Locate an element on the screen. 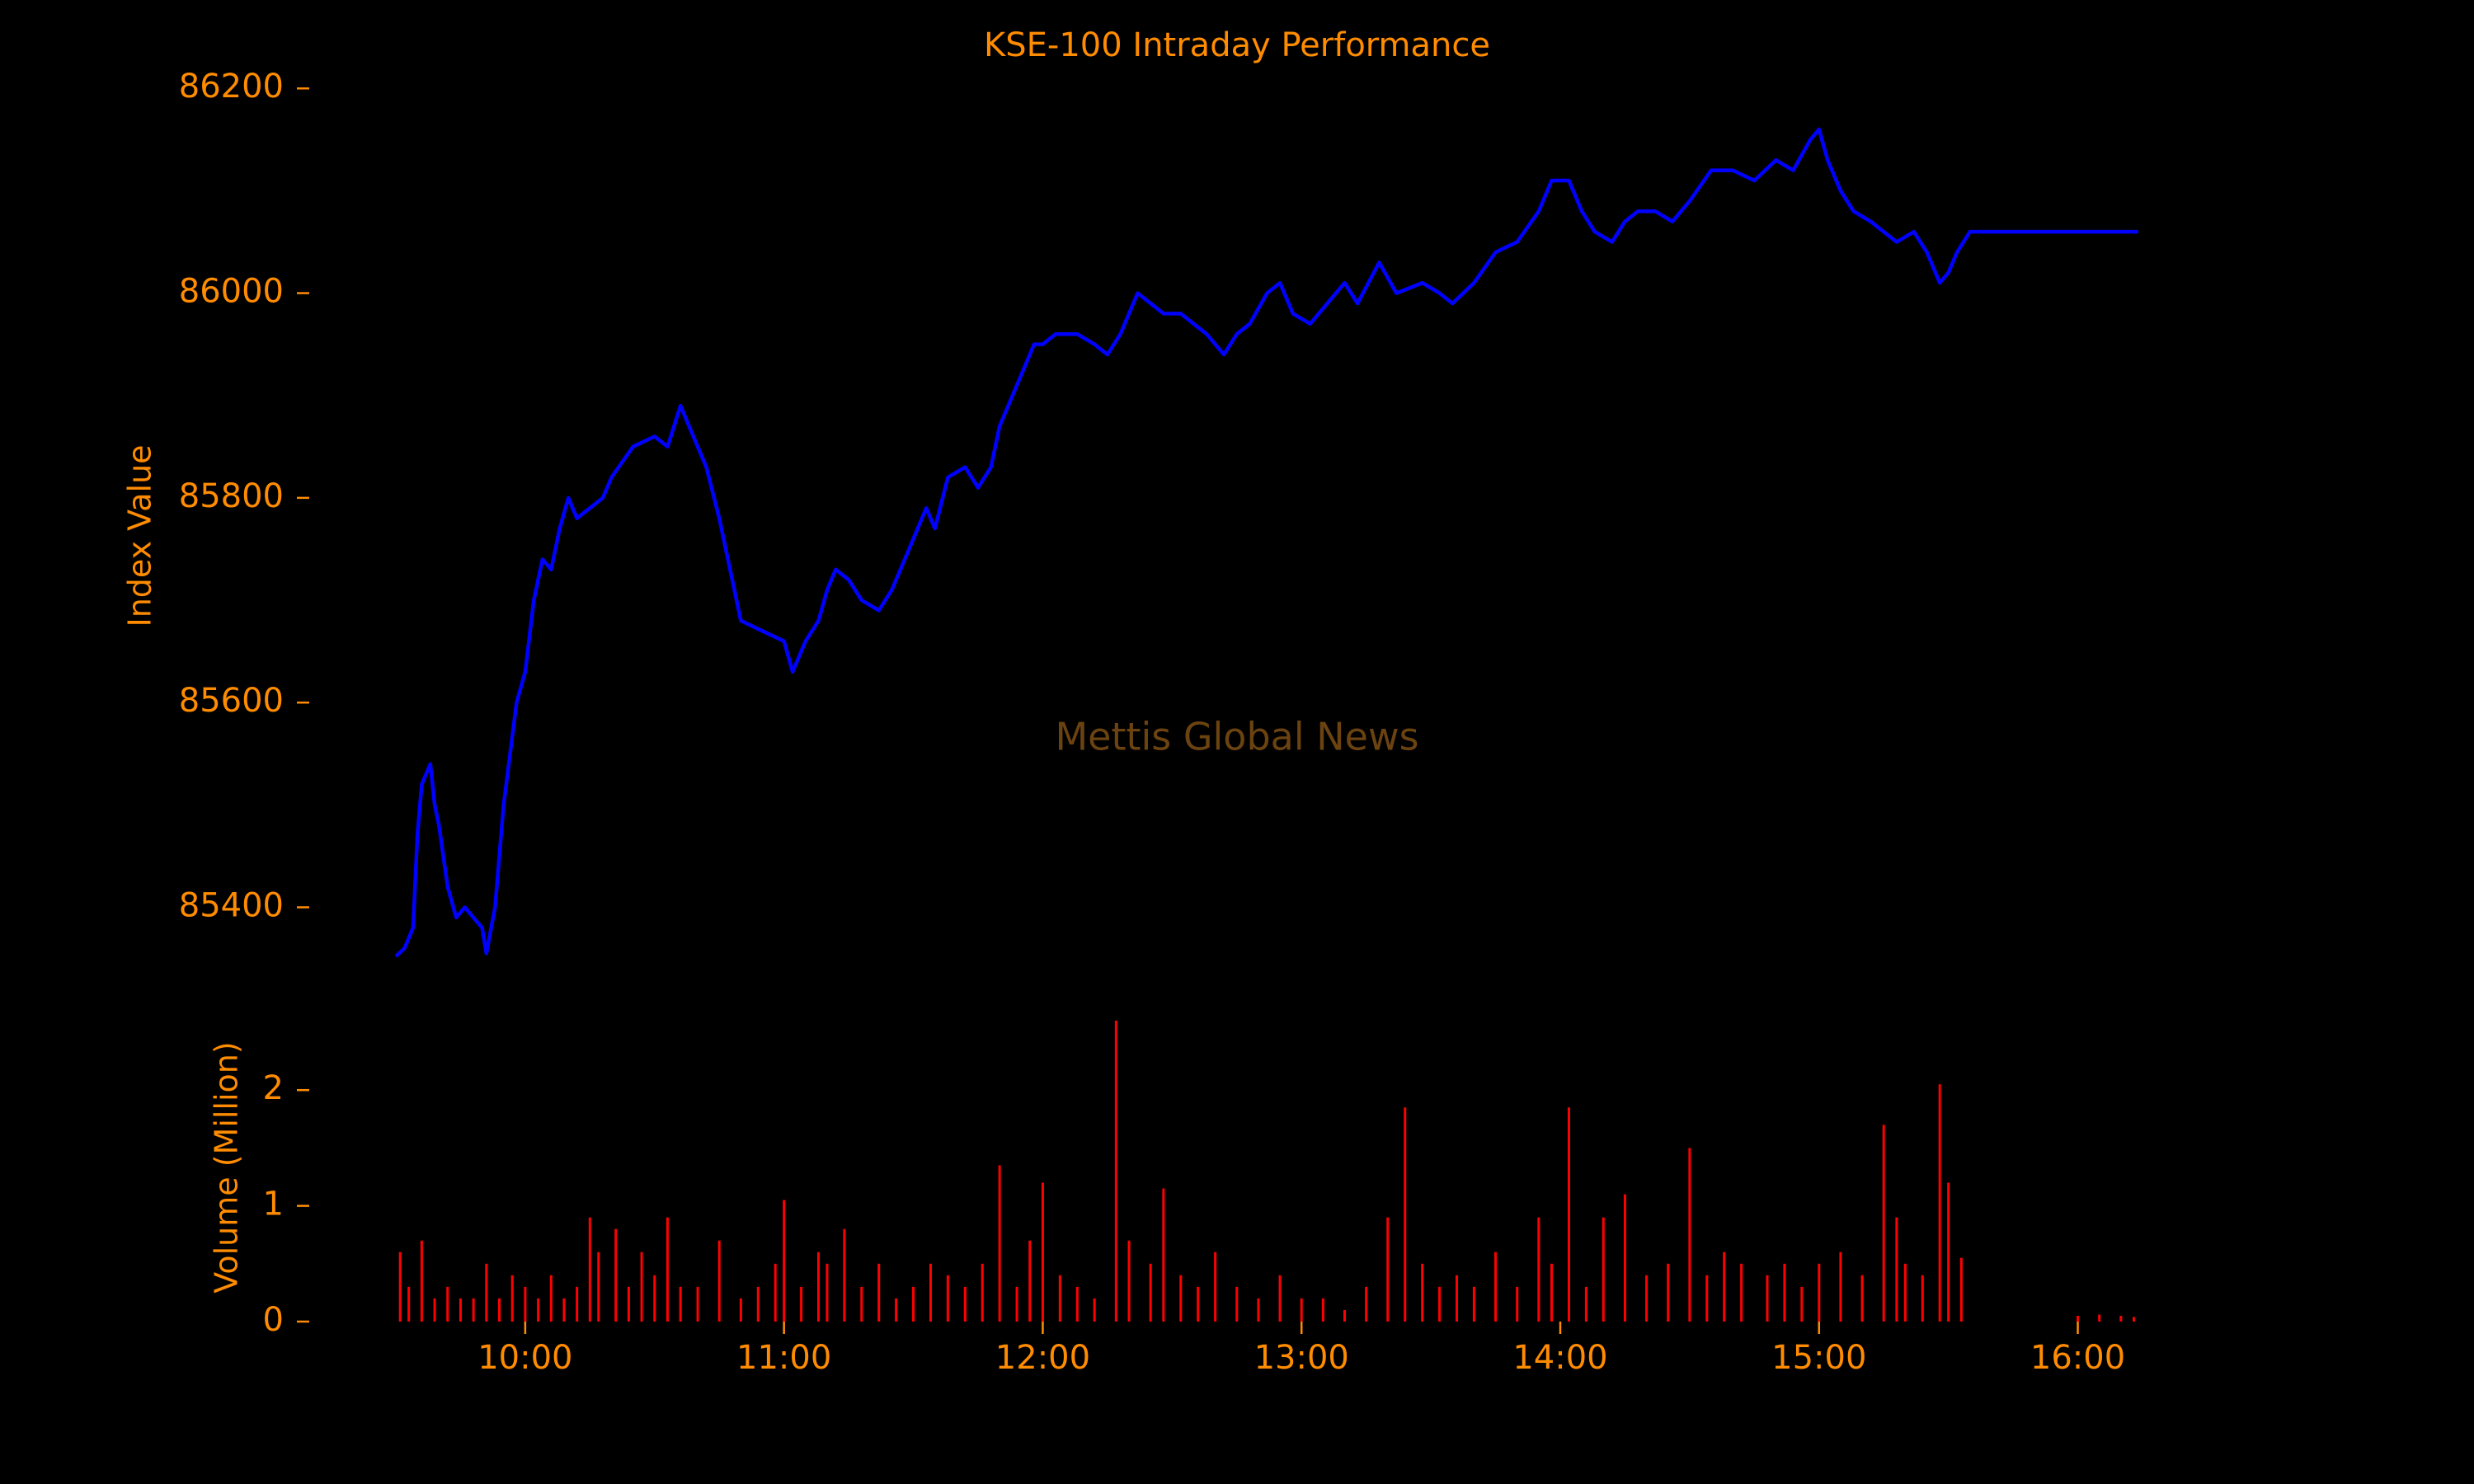 This screenshot has width=2474, height=1484. y-tick-label: 86000 is located at coordinates (231, 292).